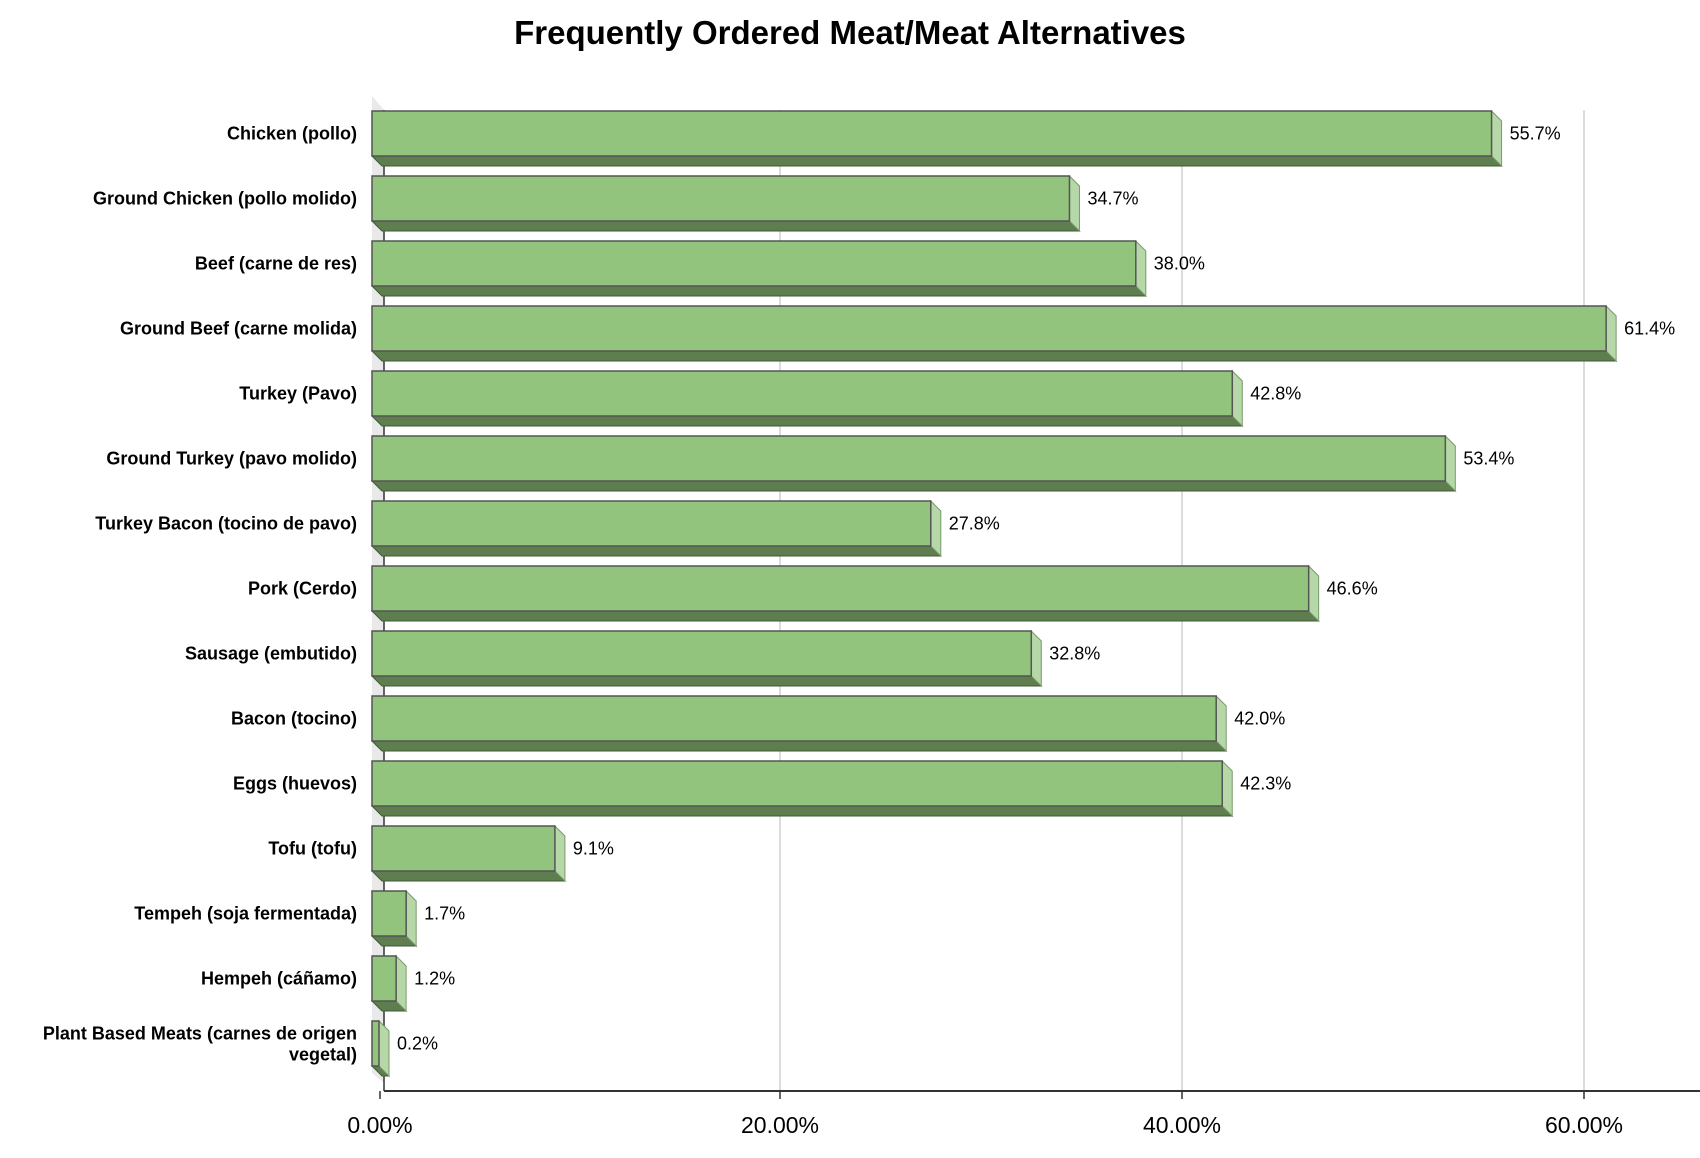 This screenshot has width=1700, height=1158. Describe the element at coordinates (226, 524) in the screenshot. I see `category-label: Turkey Bacon (tocino de pavo)` at that location.